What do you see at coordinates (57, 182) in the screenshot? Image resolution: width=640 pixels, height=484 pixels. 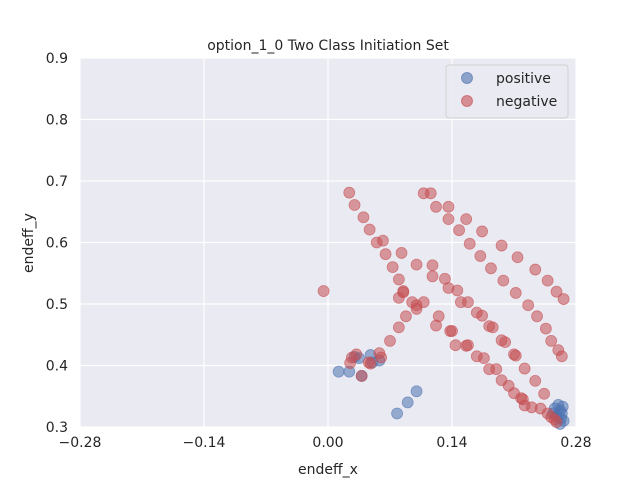 I see `y-tick-label: 0.7` at bounding box center [57, 182].